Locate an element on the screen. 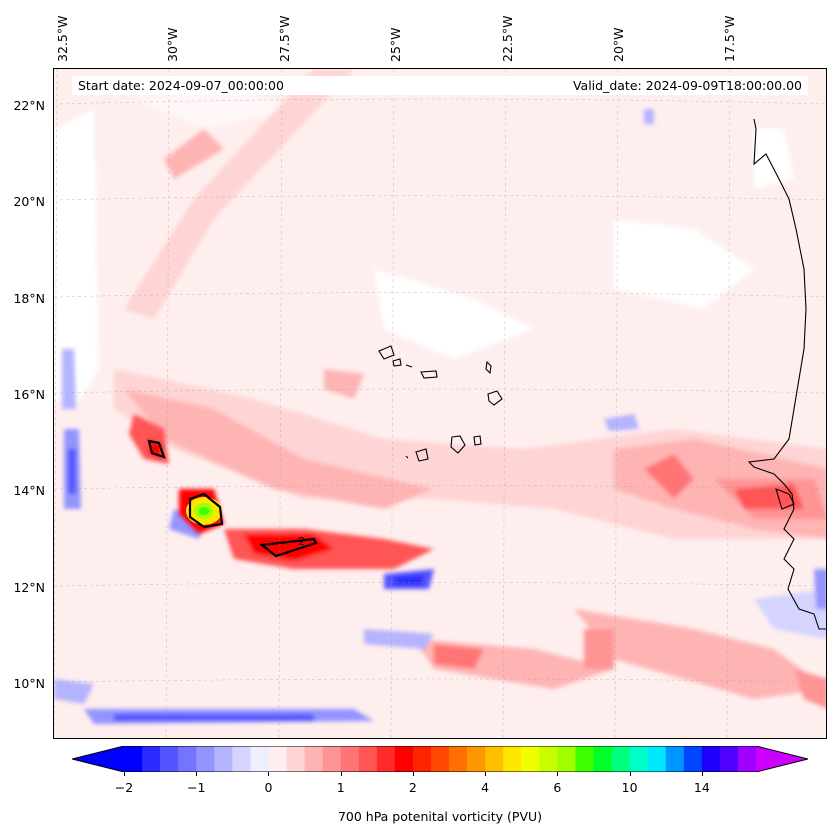 The height and width of the screenshot is (836, 837). pv-contours is located at coordinates (232, 498).